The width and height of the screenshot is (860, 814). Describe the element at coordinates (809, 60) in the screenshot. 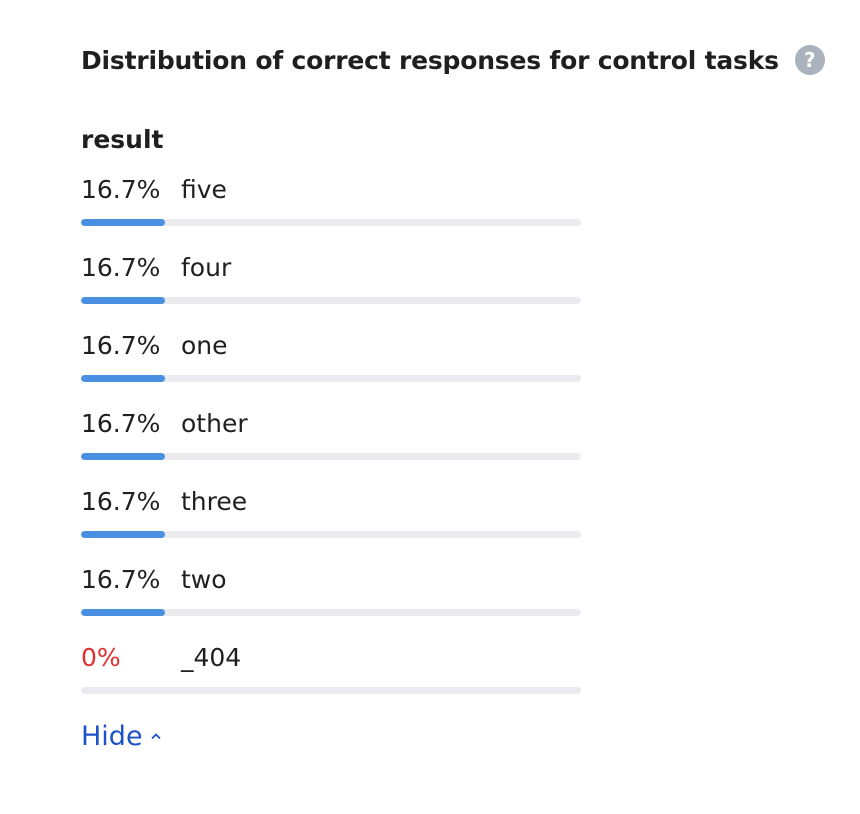

I see `question-circle-icon: ?` at that location.